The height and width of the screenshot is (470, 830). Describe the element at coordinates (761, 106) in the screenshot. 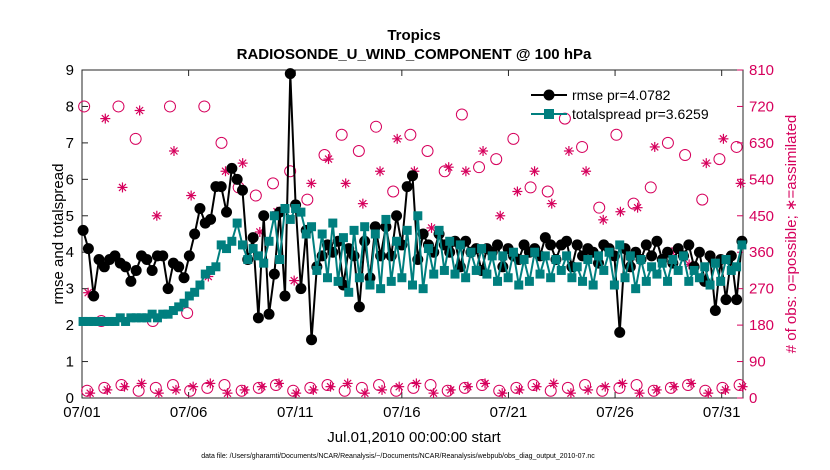

I see `y-right-tick-label: 720` at that location.